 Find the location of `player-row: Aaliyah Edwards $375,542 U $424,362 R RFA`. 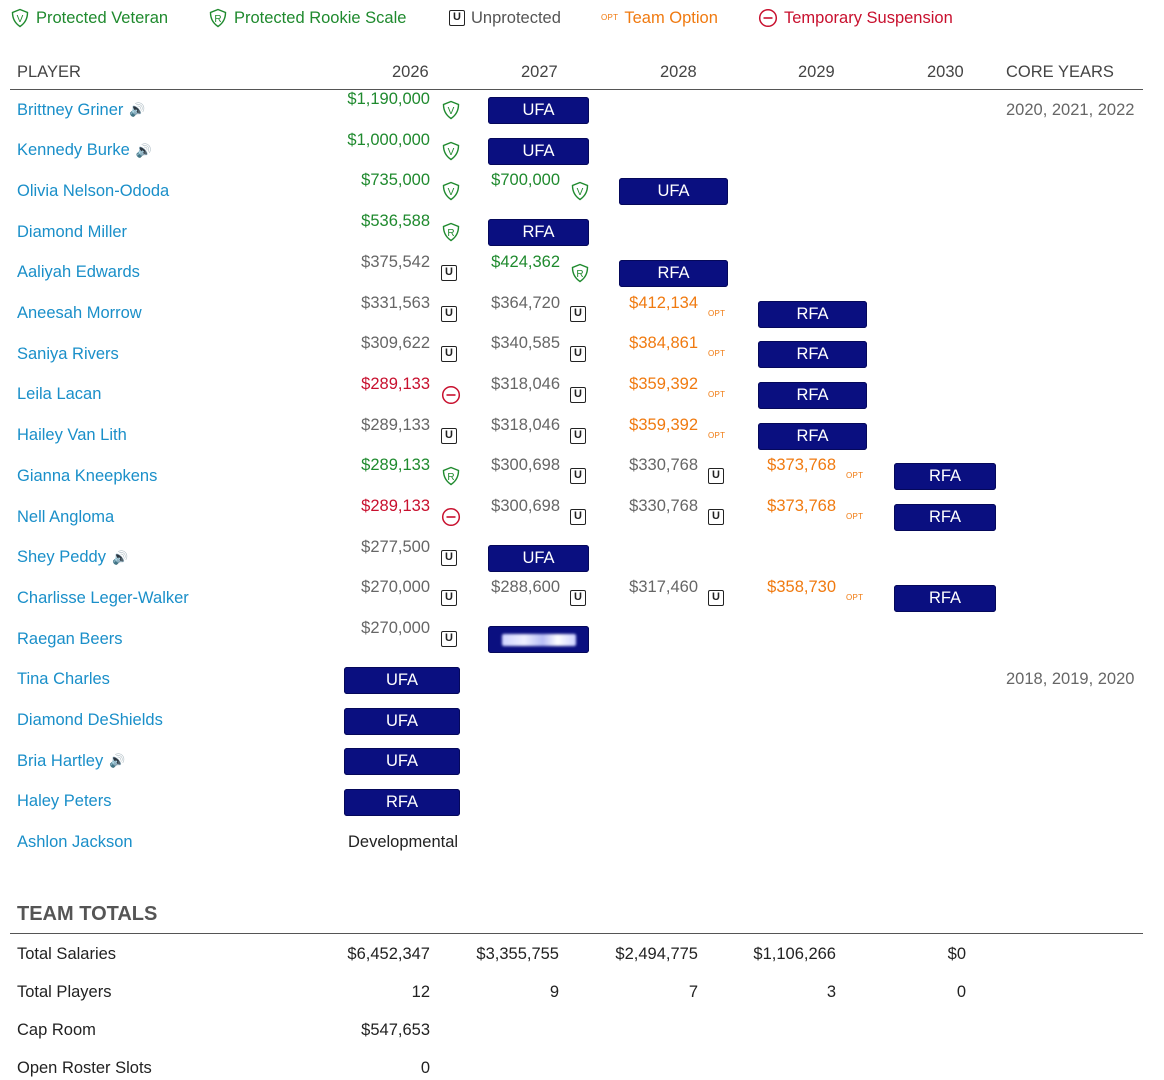

player-row: Aaliyah Edwards $375,542 U $424,362 R RFA is located at coordinates (582, 273).